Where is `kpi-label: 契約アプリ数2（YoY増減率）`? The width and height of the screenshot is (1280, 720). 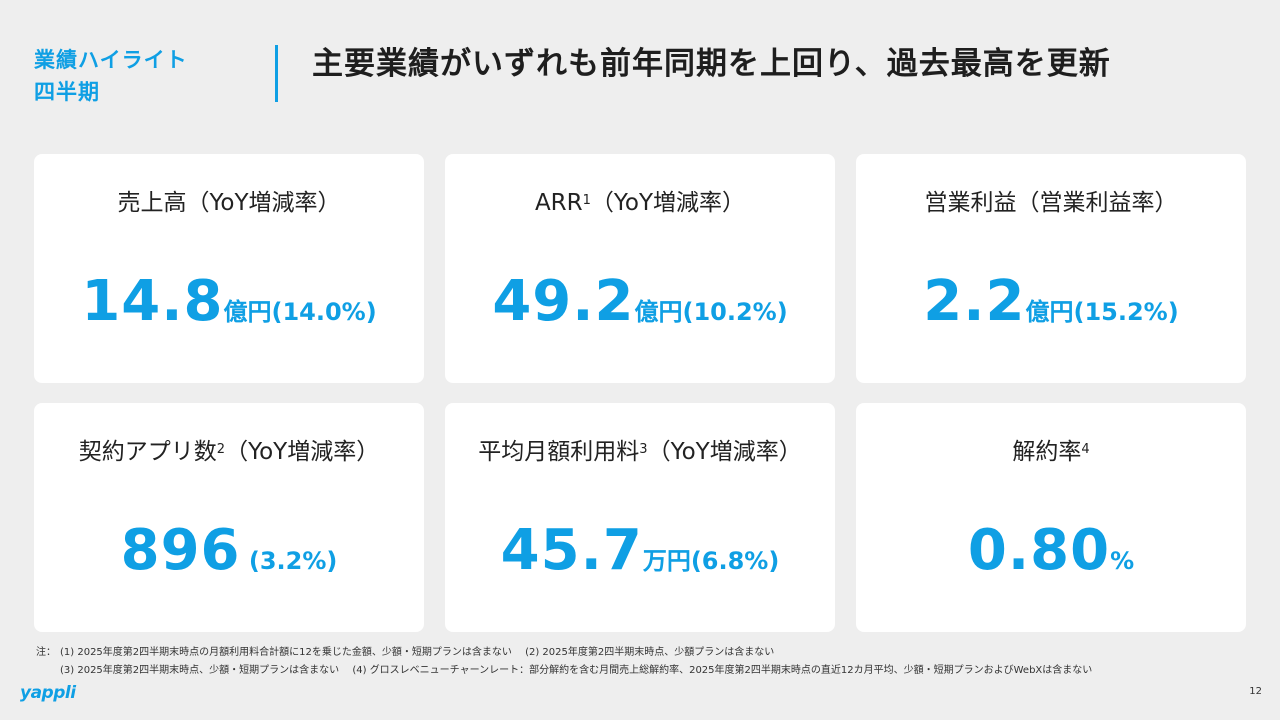
kpi-label: 契約アプリ数2（YoY増減率） is located at coordinates (229, 452).